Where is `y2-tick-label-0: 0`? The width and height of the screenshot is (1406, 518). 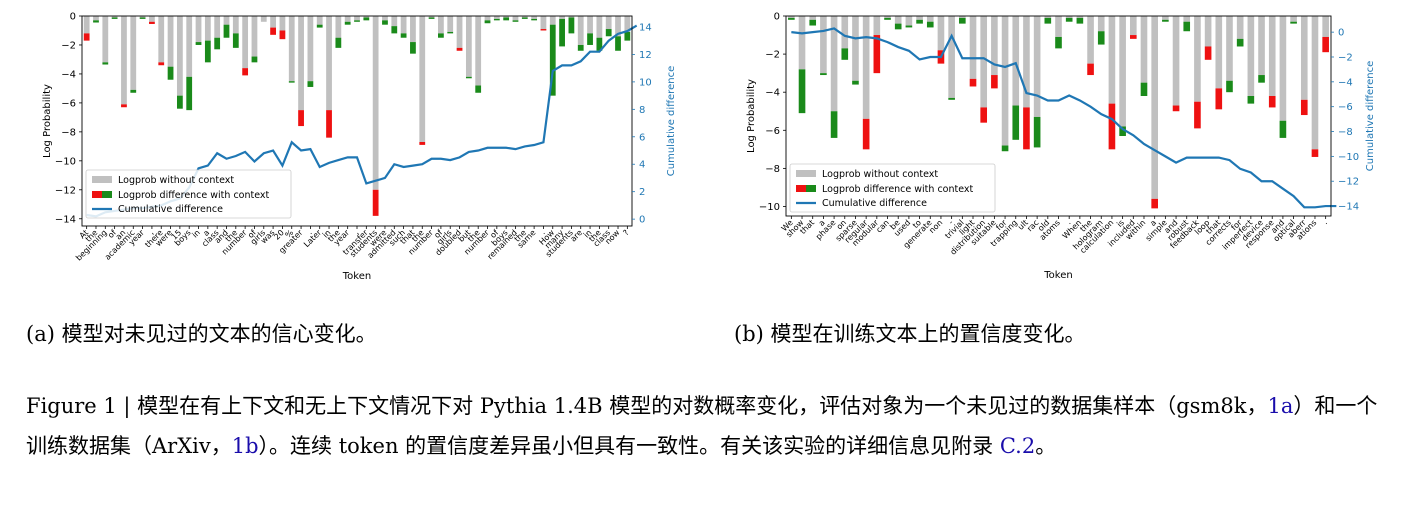 y2-tick-label-0: 0 is located at coordinates (1341, 33).